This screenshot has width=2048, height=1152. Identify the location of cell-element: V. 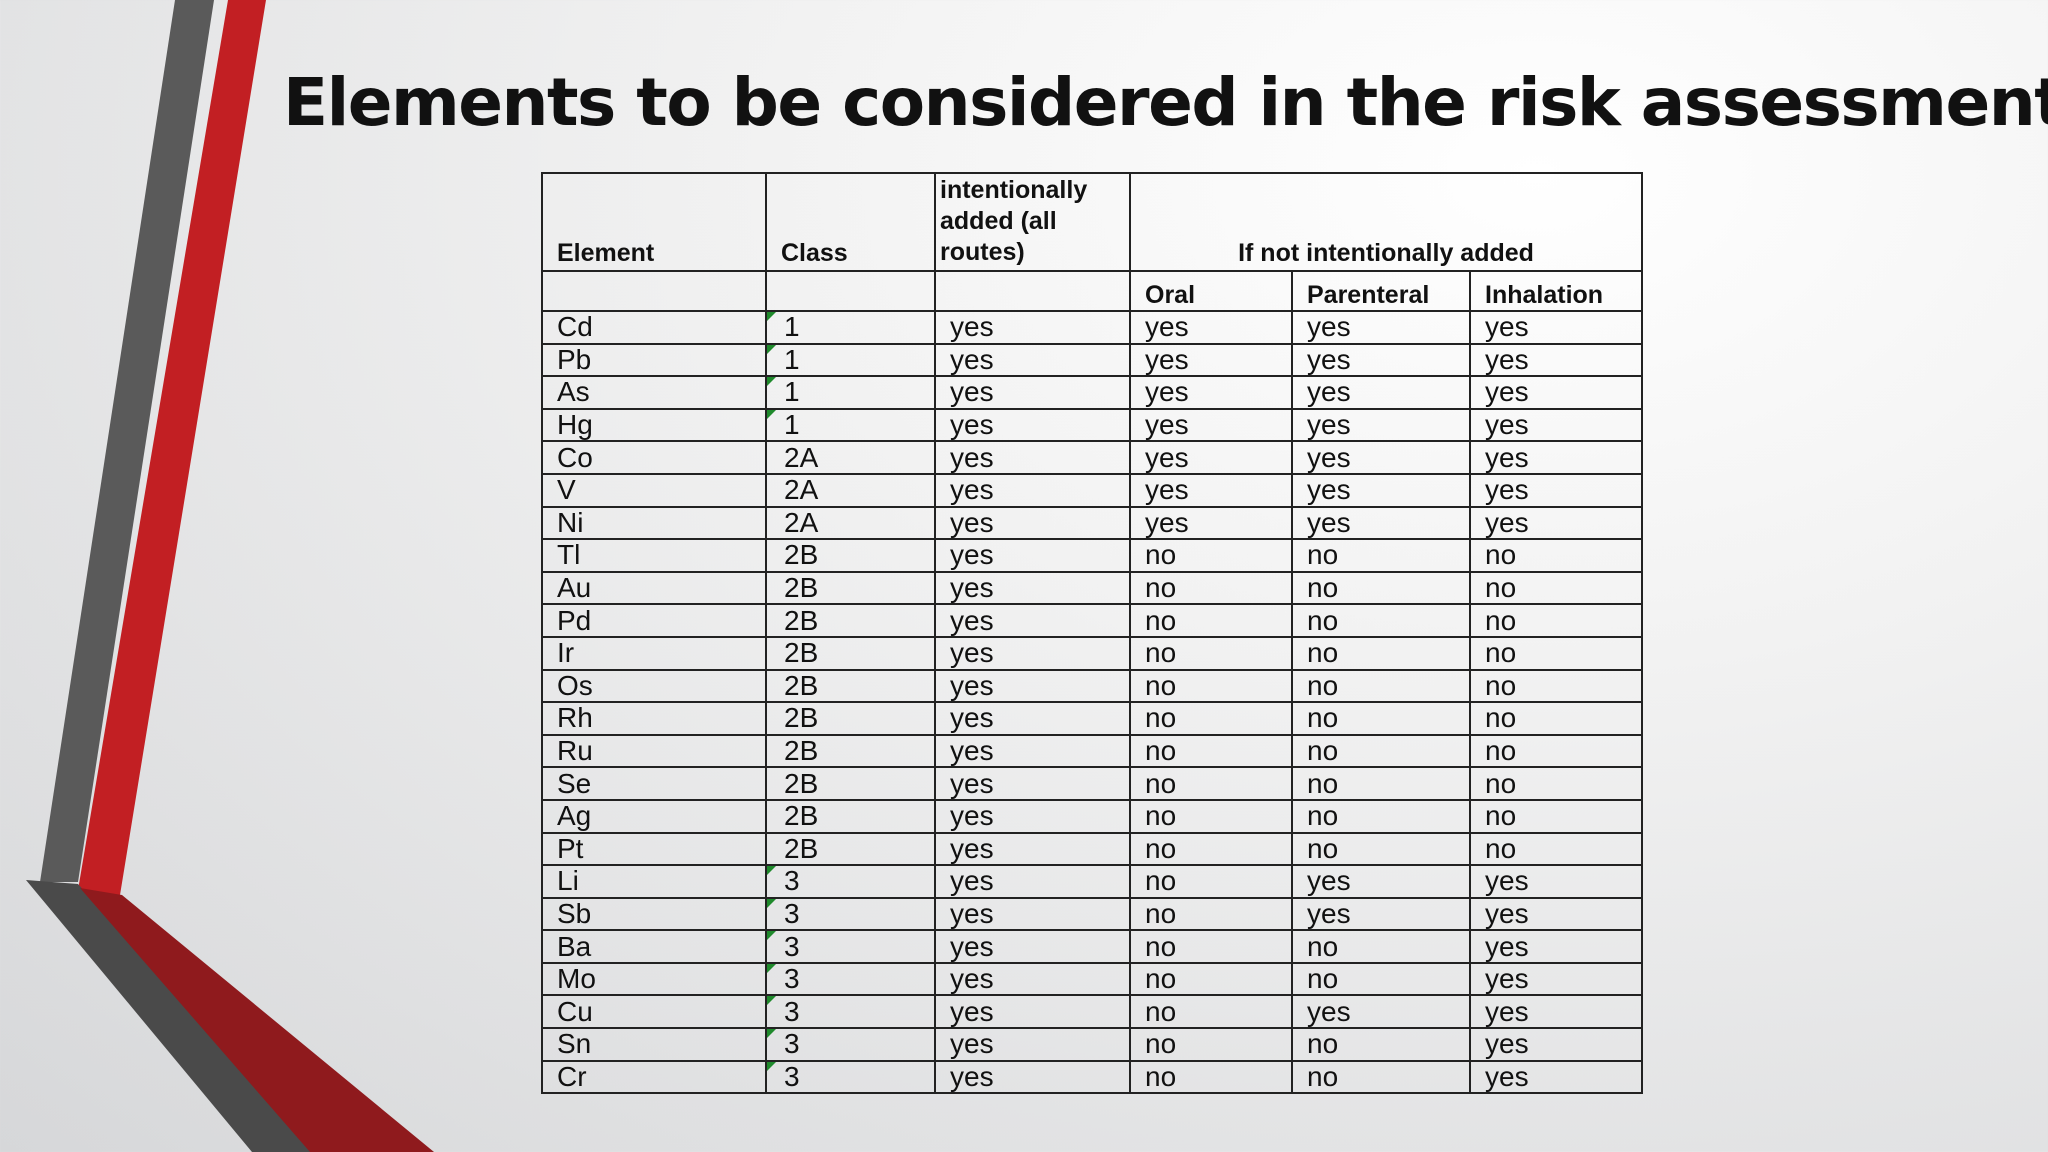
(654, 490).